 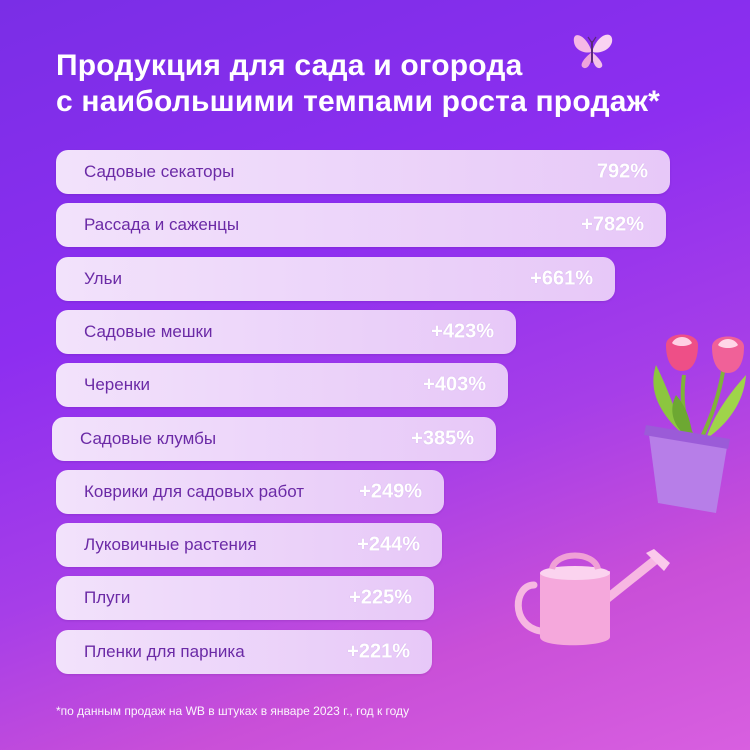 What do you see at coordinates (442, 438) in the screenshot?
I see `bar-value-label: +385%` at bounding box center [442, 438].